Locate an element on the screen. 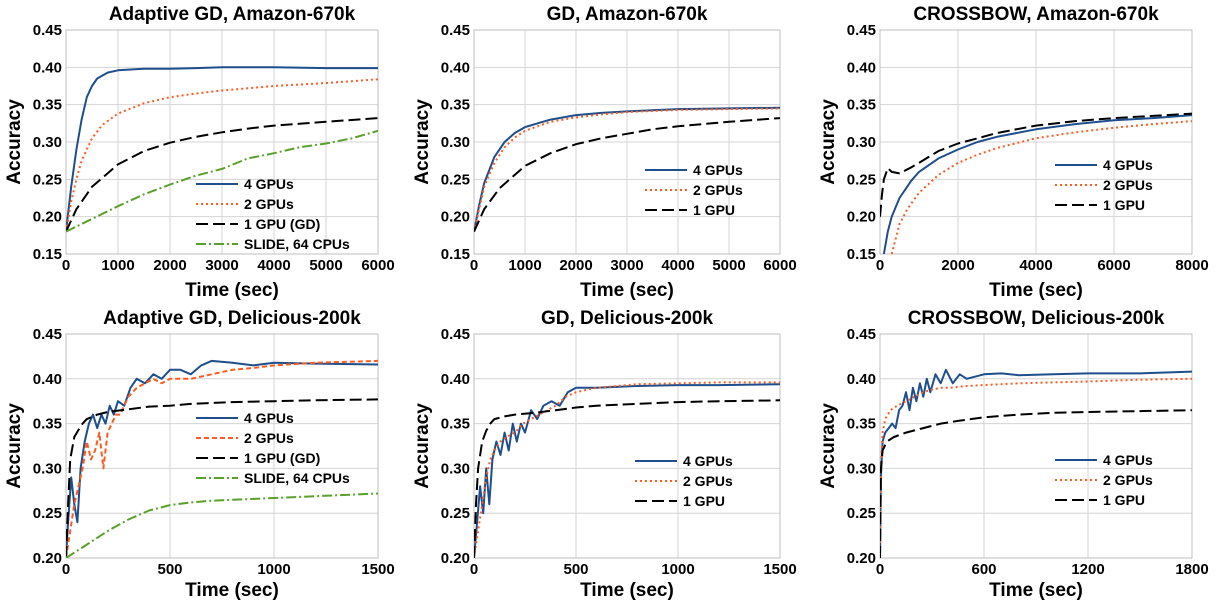 The image size is (1218, 604). x-tick-label: 6000 is located at coordinates (779, 265).